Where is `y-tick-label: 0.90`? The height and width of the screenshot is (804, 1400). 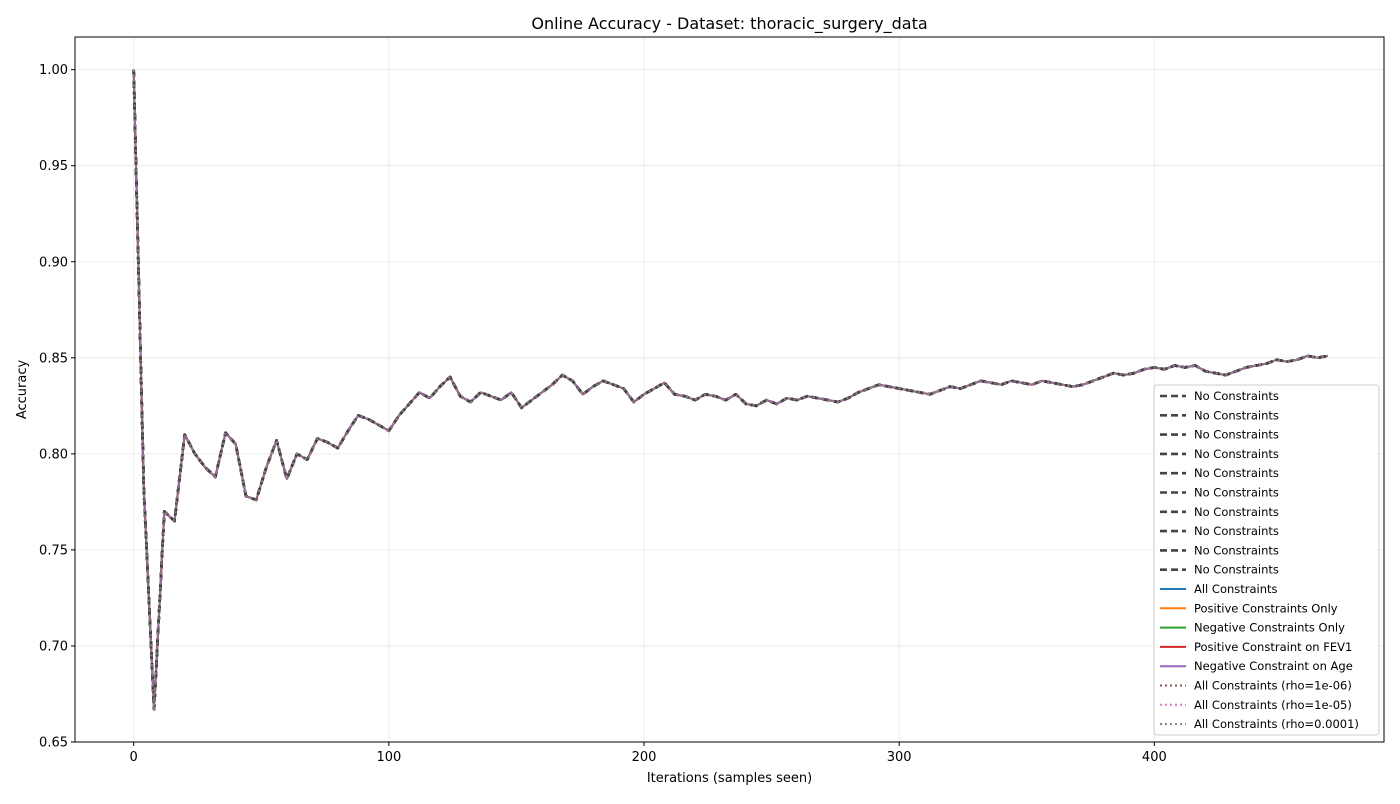
y-tick-label: 0.90 is located at coordinates (53, 262).